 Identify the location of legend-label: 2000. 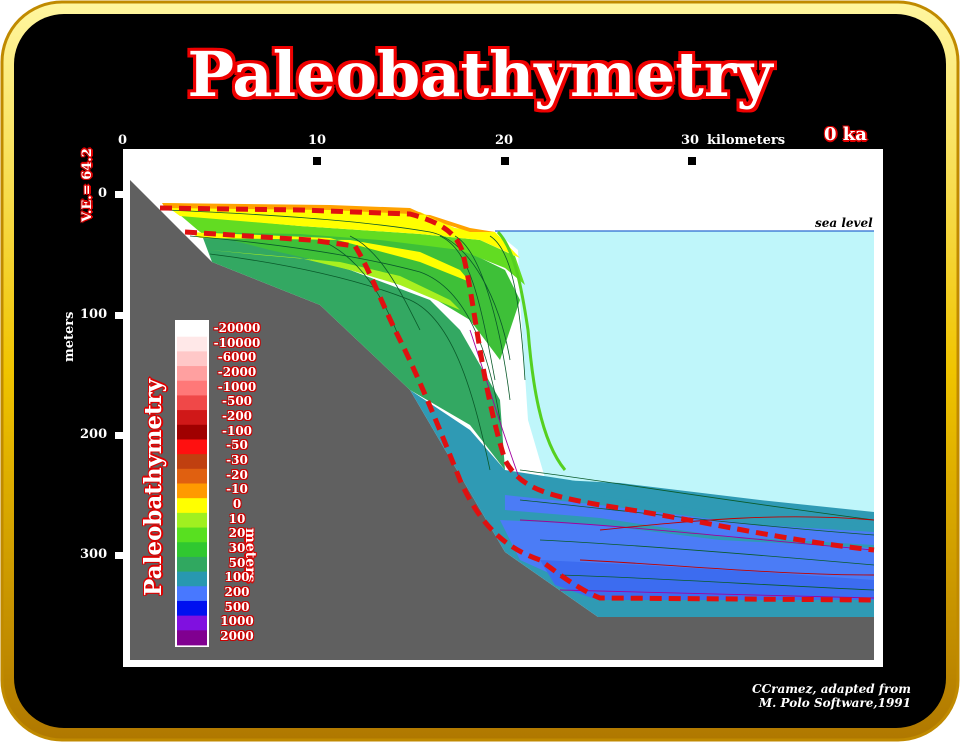
(237, 636).